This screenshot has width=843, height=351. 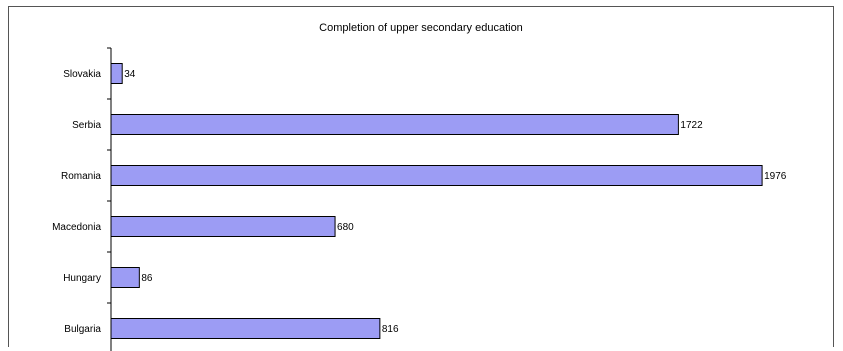 I want to click on category-label: Macedonia, so click(x=76, y=227).